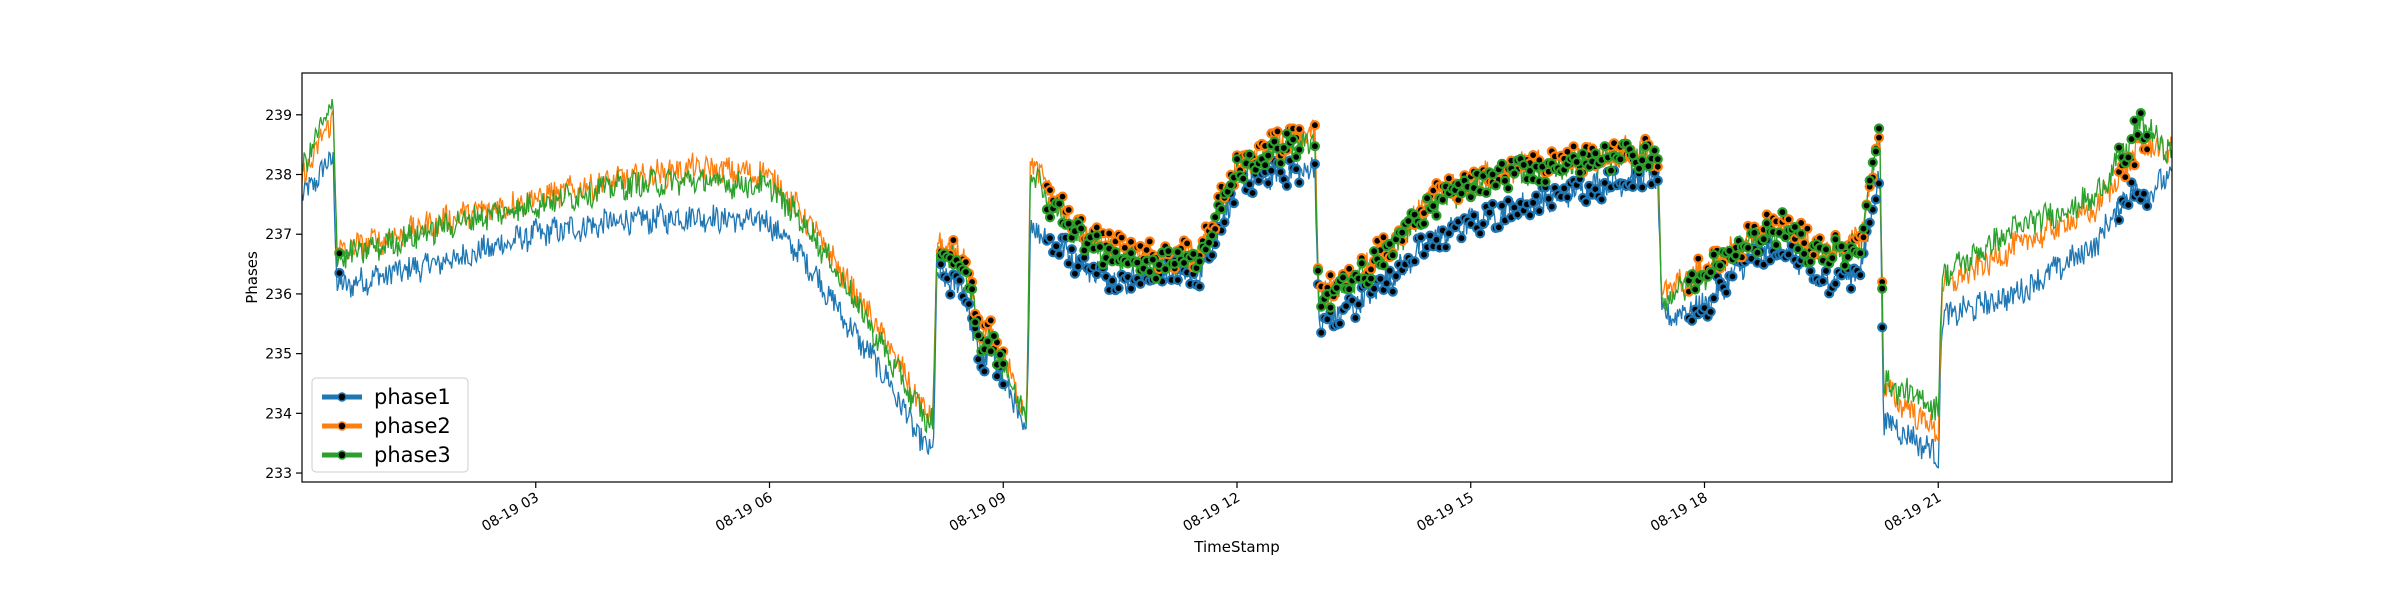  I want to click on x-axis-label: TimeStamp, so click(1236, 547).